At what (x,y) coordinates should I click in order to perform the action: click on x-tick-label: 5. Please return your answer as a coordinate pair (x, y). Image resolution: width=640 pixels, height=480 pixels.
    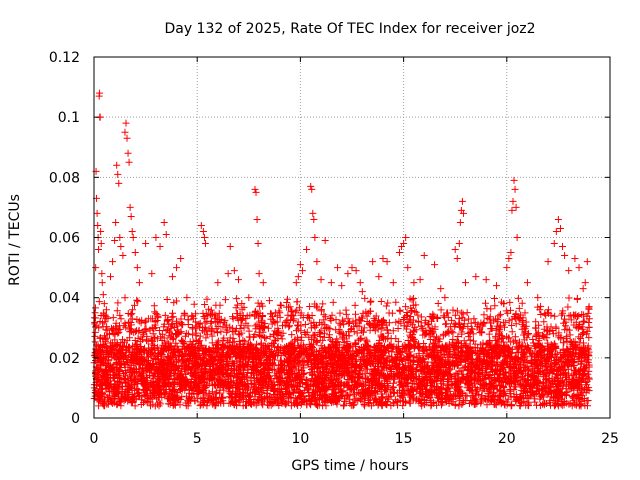
    Looking at the image, I should click on (197, 439).